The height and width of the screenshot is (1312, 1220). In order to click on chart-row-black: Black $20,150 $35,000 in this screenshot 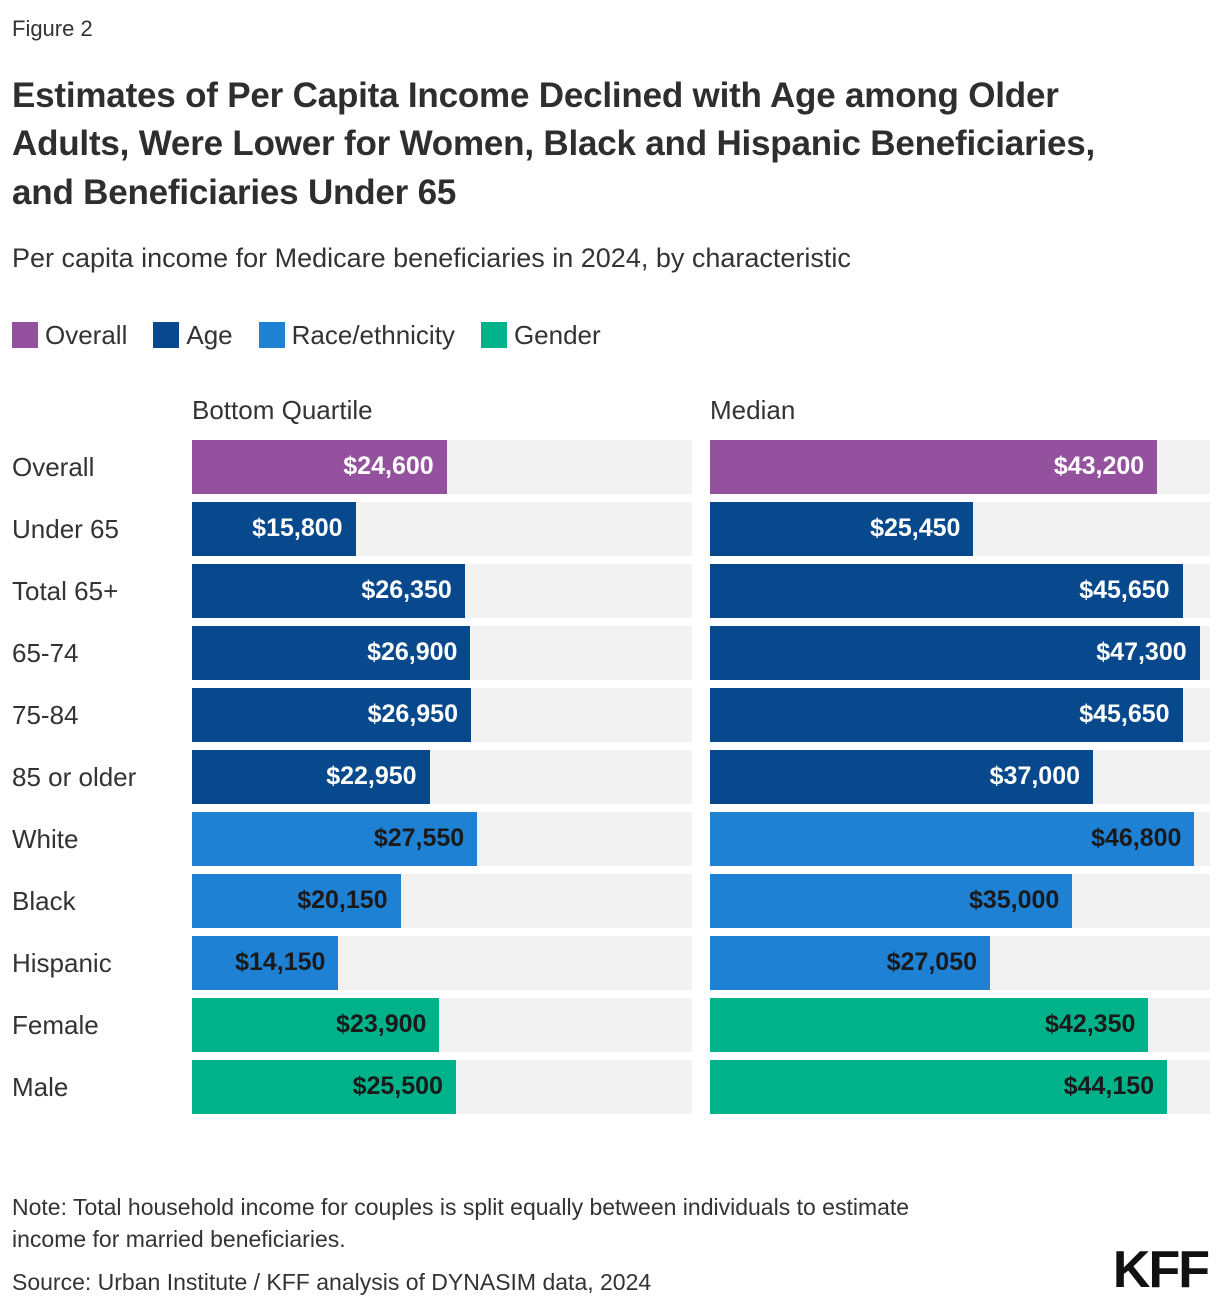, I will do `click(611, 900)`.